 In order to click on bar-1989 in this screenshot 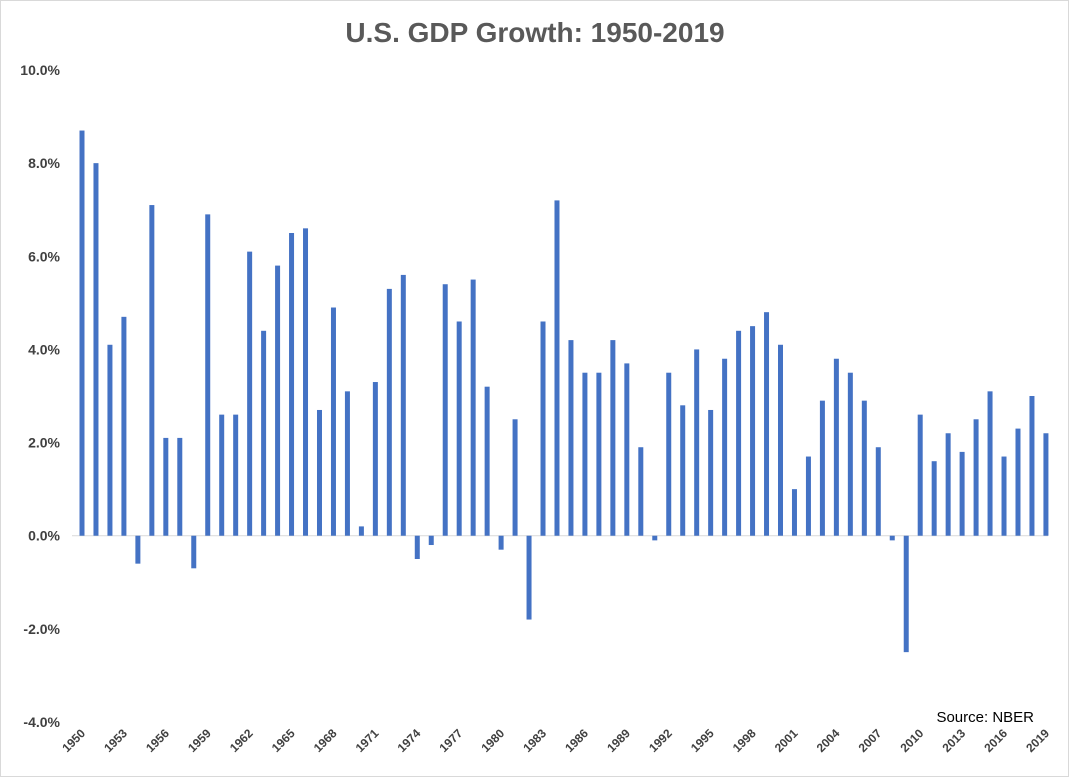, I will do `click(627, 449)`.